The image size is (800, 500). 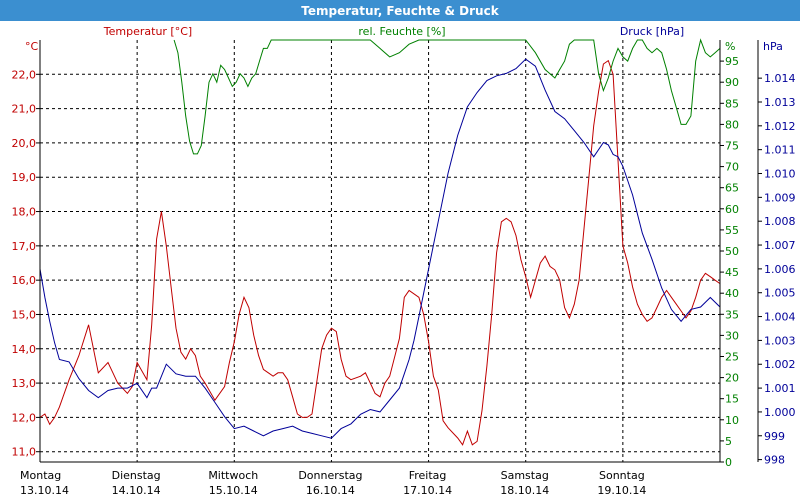 What do you see at coordinates (24, 452) in the screenshot?
I see `temp-tick-label: 11,0` at bounding box center [24, 452].